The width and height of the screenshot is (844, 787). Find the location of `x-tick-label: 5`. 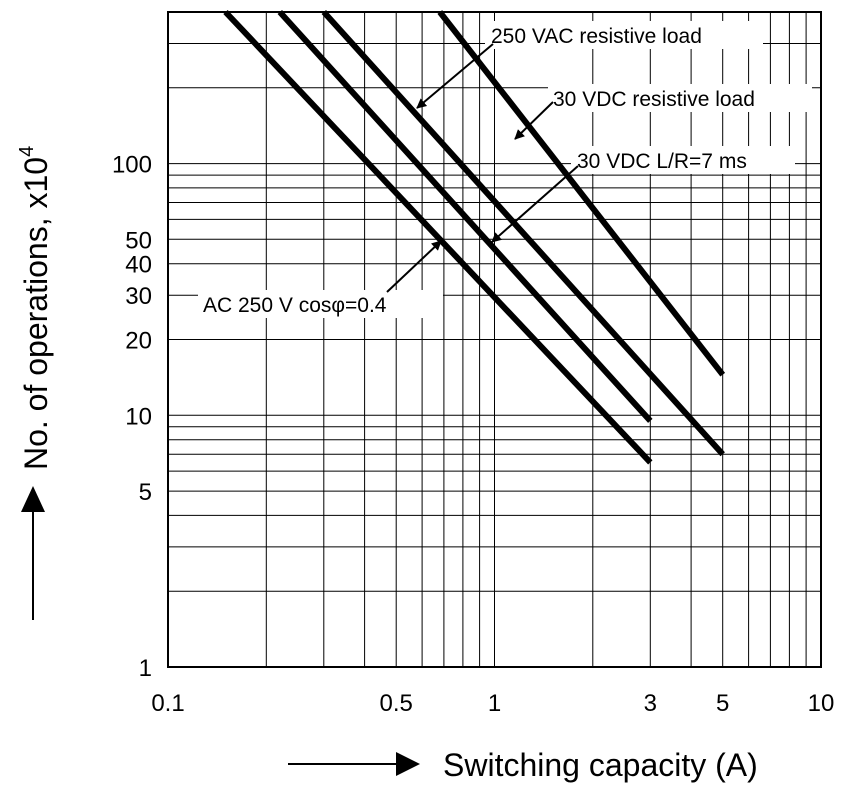

x-tick-label: 5 is located at coordinates (722, 703).